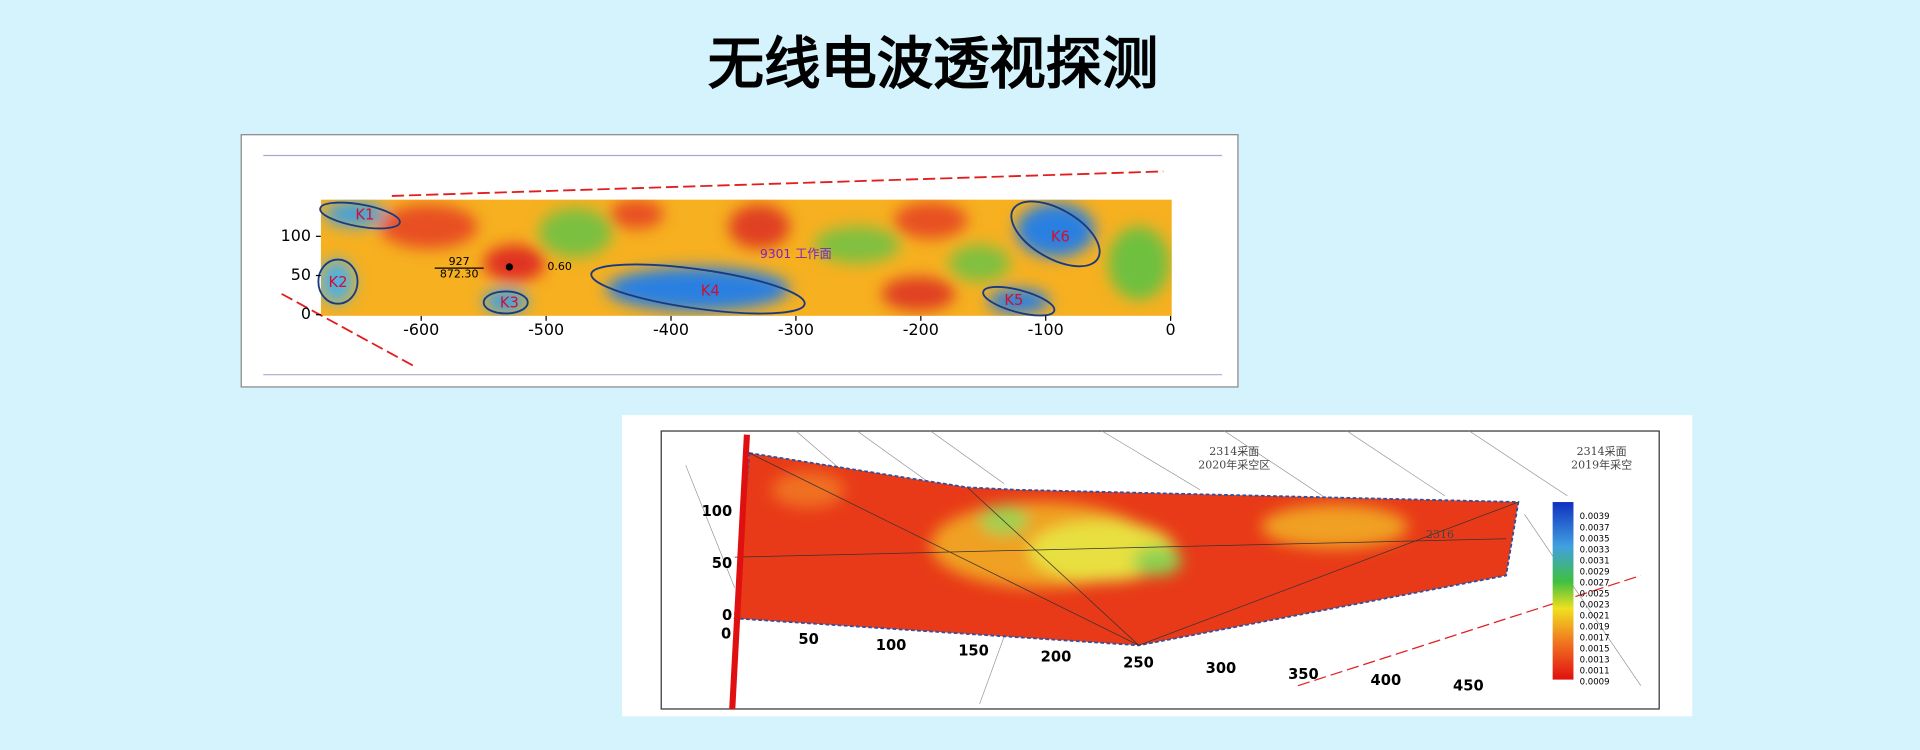 The width and height of the screenshot is (1920, 750). What do you see at coordinates (1595, 627) in the screenshot?
I see `legend-label: 0.0019` at bounding box center [1595, 627].